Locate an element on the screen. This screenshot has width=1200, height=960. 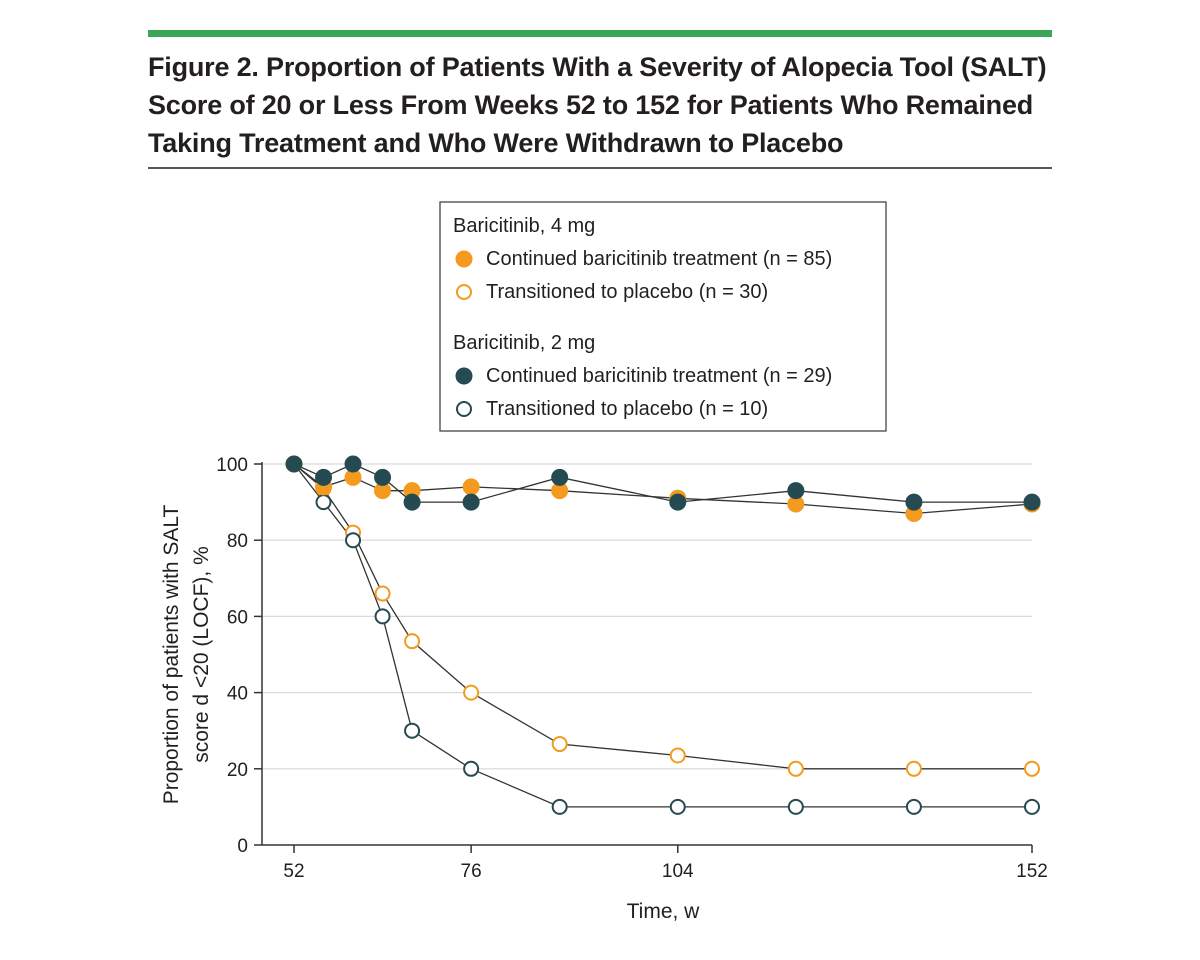
tick-label-y-80: 80 is located at coordinates (237, 541).